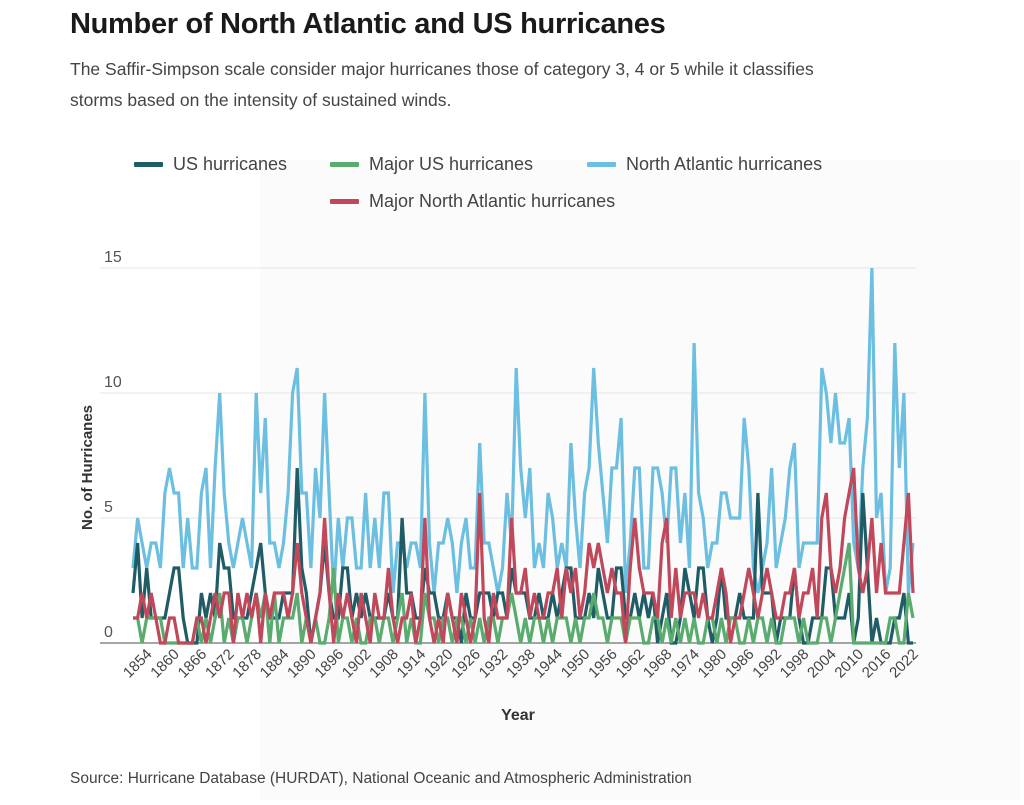 The width and height of the screenshot is (1024, 805). Describe the element at coordinates (439, 664) in the screenshot. I see `x-tick-label: 1920` at that location.